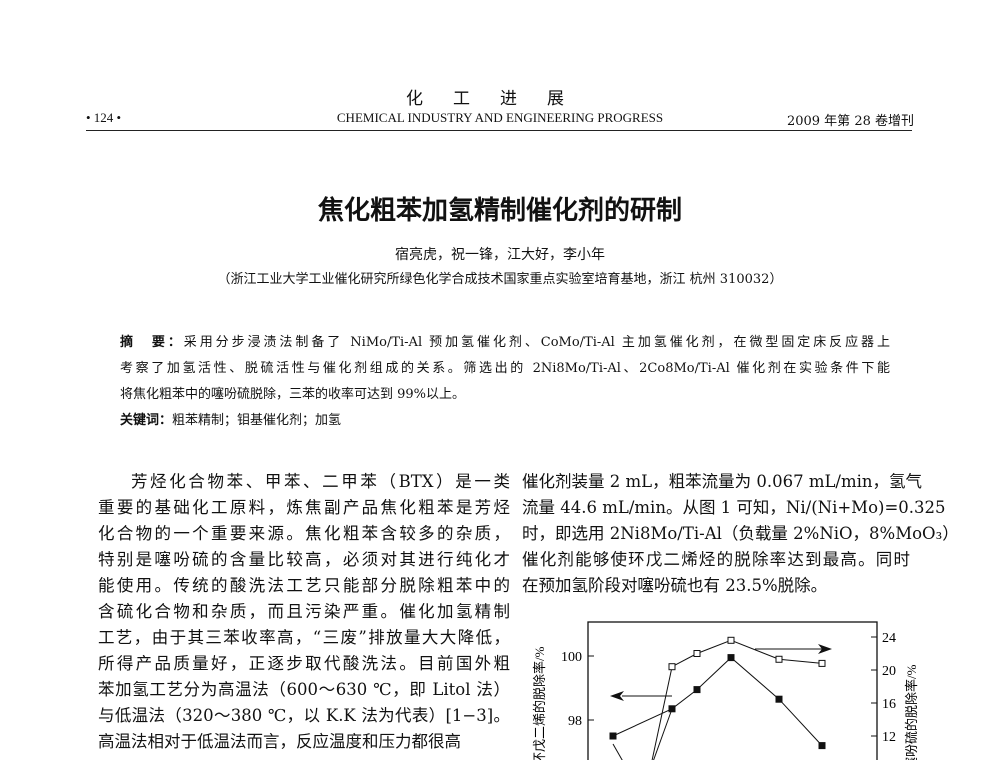 This screenshot has height=760, width=1000. What do you see at coordinates (304, 611) in the screenshot?
I see `paragraph-line: 含硫化合物和杂质，而且污染严重。催化加氢精制` at bounding box center [304, 611].